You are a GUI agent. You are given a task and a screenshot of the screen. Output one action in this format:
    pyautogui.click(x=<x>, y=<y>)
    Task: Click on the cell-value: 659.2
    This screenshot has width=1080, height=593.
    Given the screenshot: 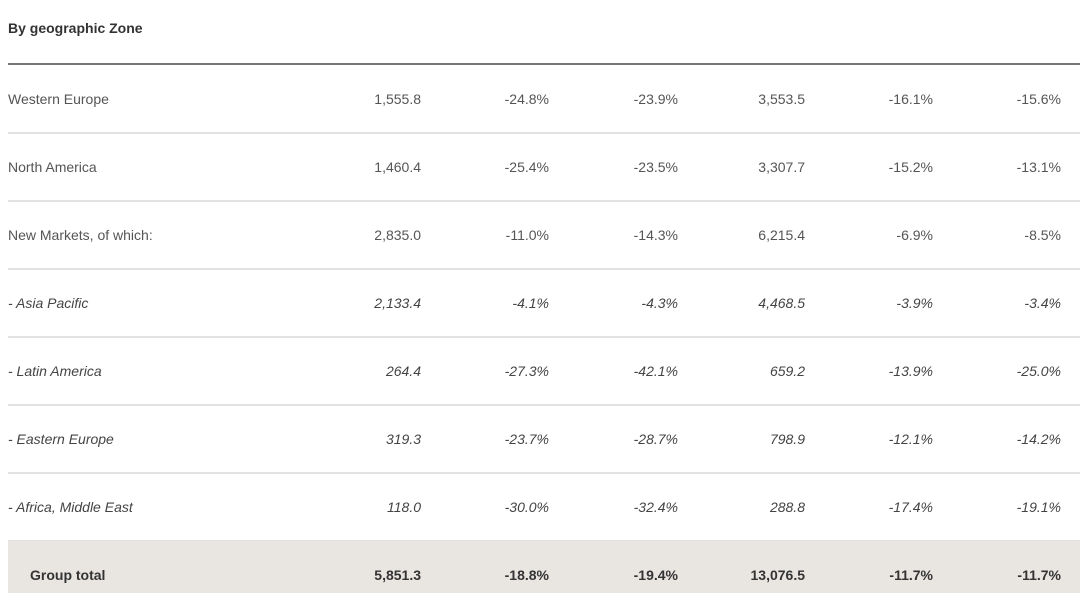 What is the action you would take?
    pyautogui.click(x=787, y=370)
    